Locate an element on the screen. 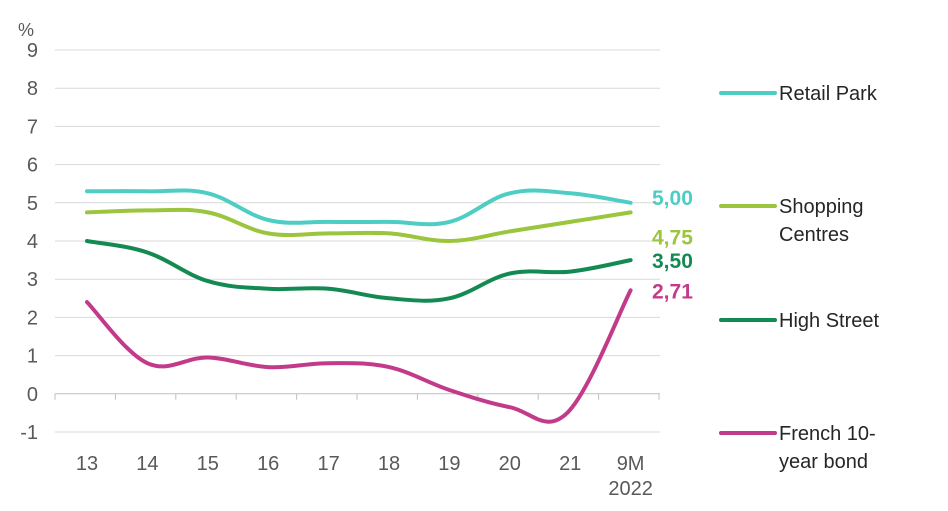 The height and width of the screenshot is (511, 948). series-line-shopping-centres is located at coordinates (359, 225).